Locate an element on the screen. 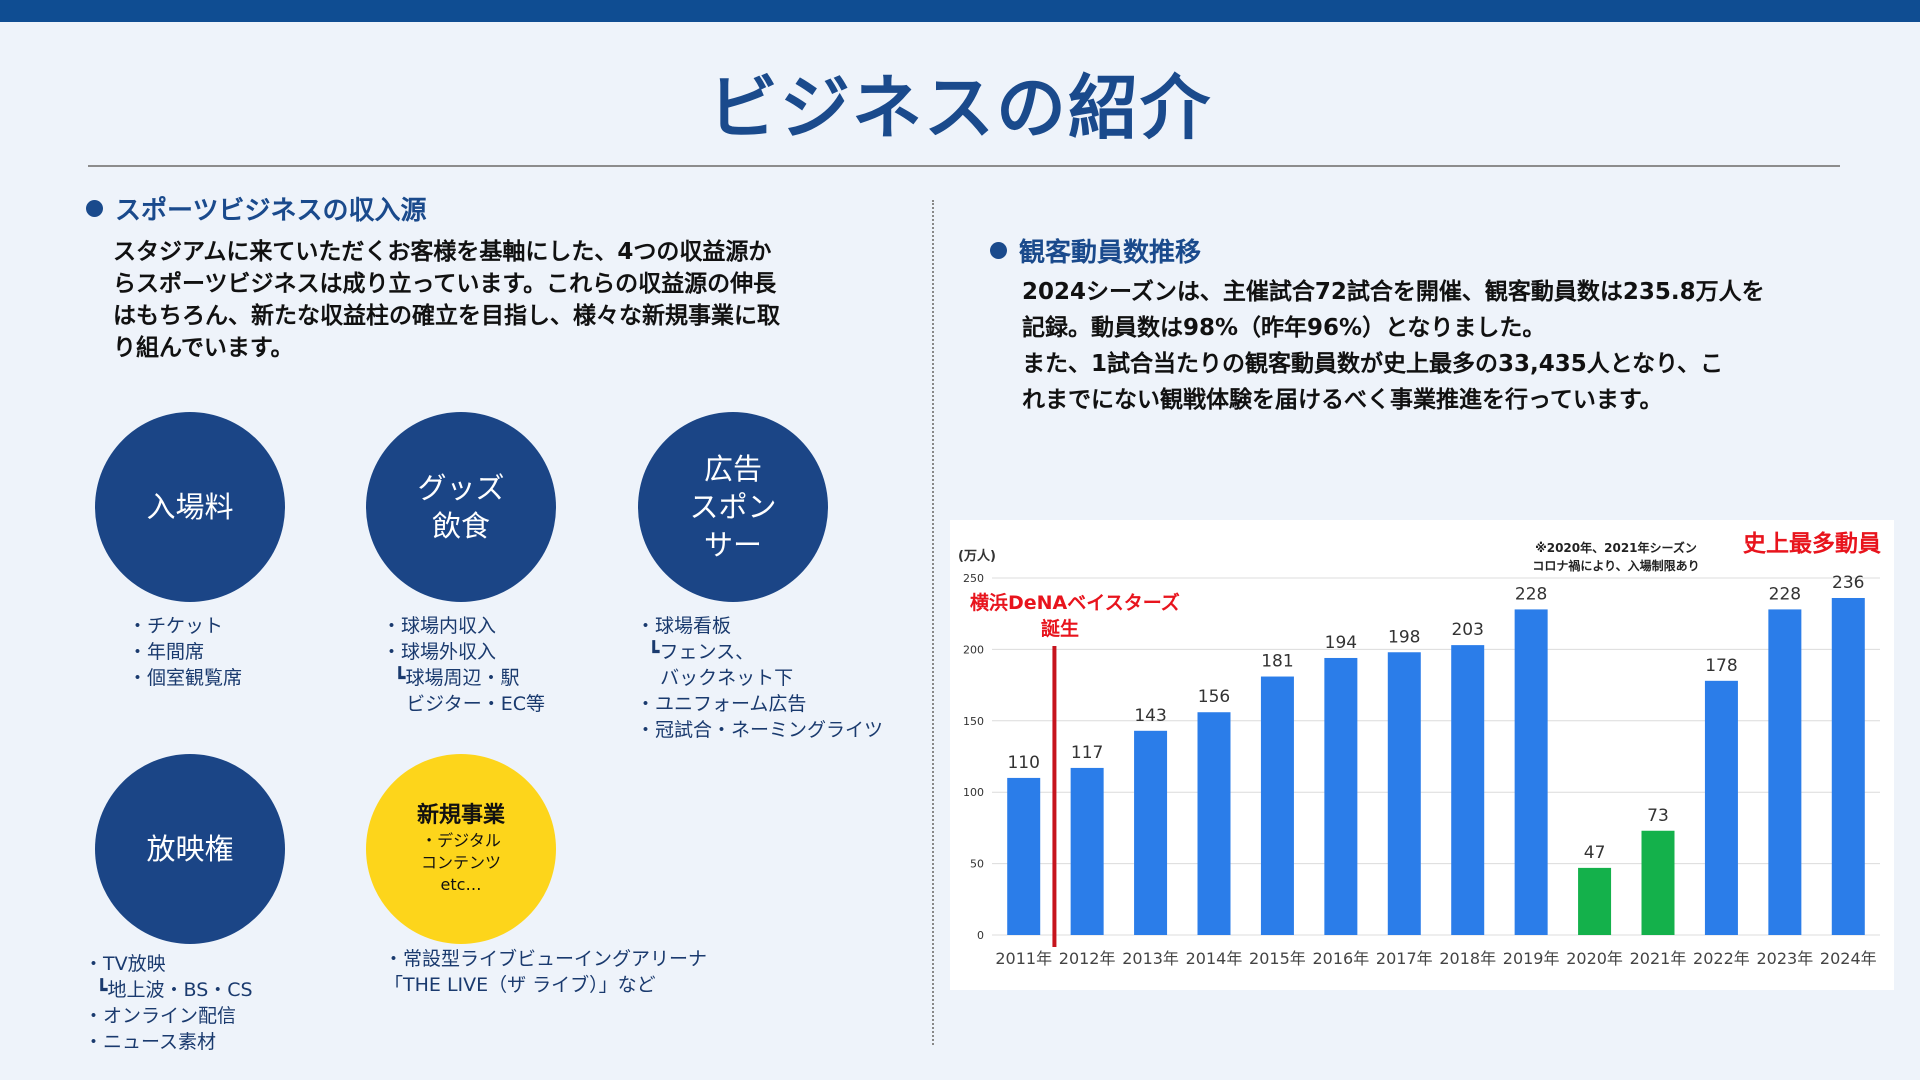 This screenshot has width=1920, height=1080. left-paragraph-line: り組んでいます。 is located at coordinates (203, 348).